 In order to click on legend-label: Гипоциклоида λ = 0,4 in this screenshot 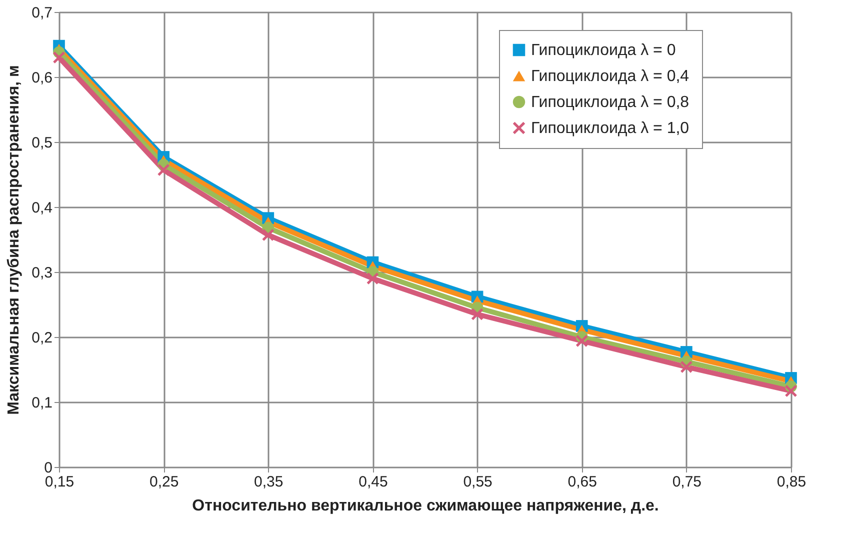, I will do `click(610, 76)`.